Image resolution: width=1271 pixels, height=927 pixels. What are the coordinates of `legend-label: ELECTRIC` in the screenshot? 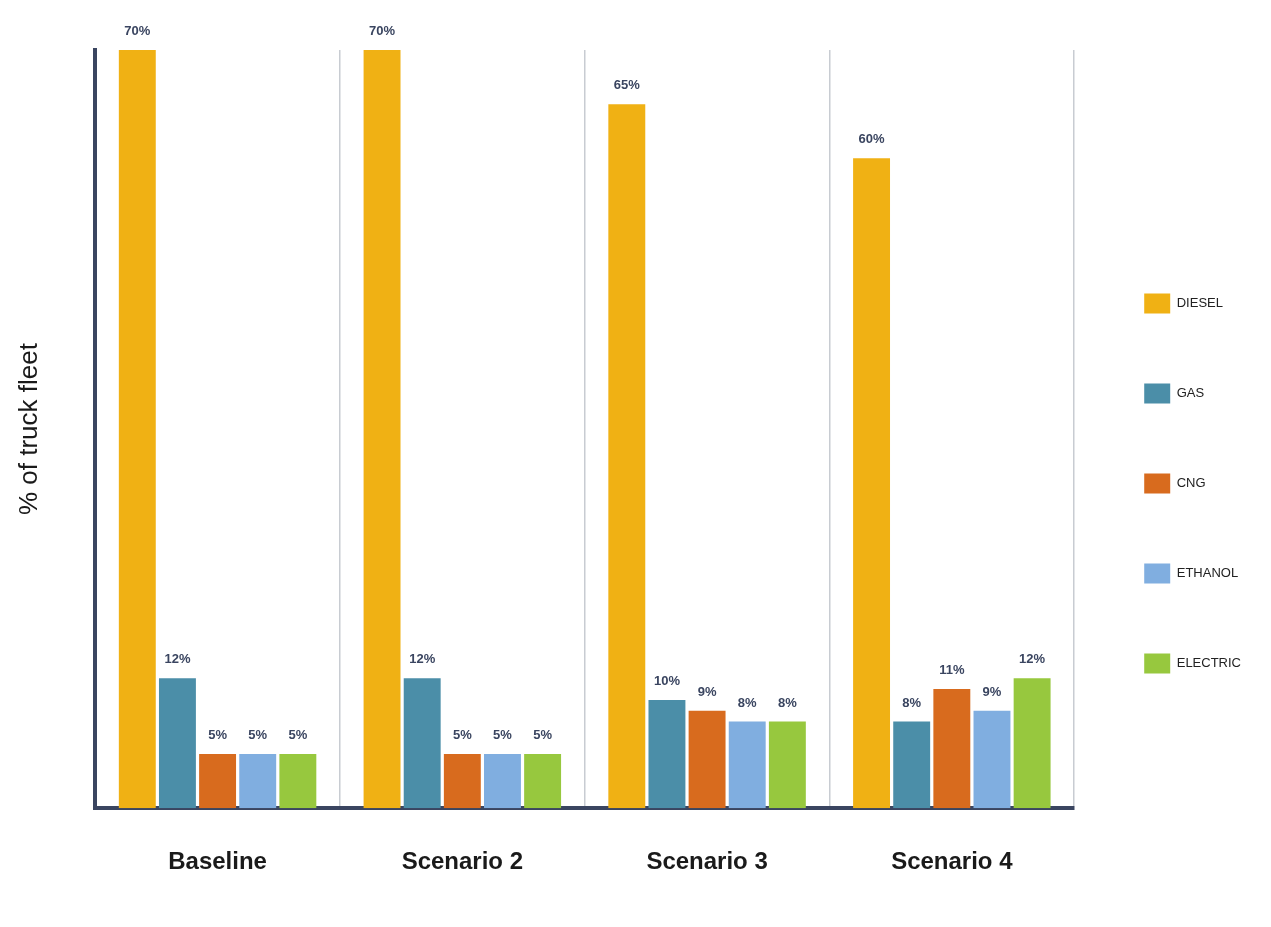 It's located at (1209, 663).